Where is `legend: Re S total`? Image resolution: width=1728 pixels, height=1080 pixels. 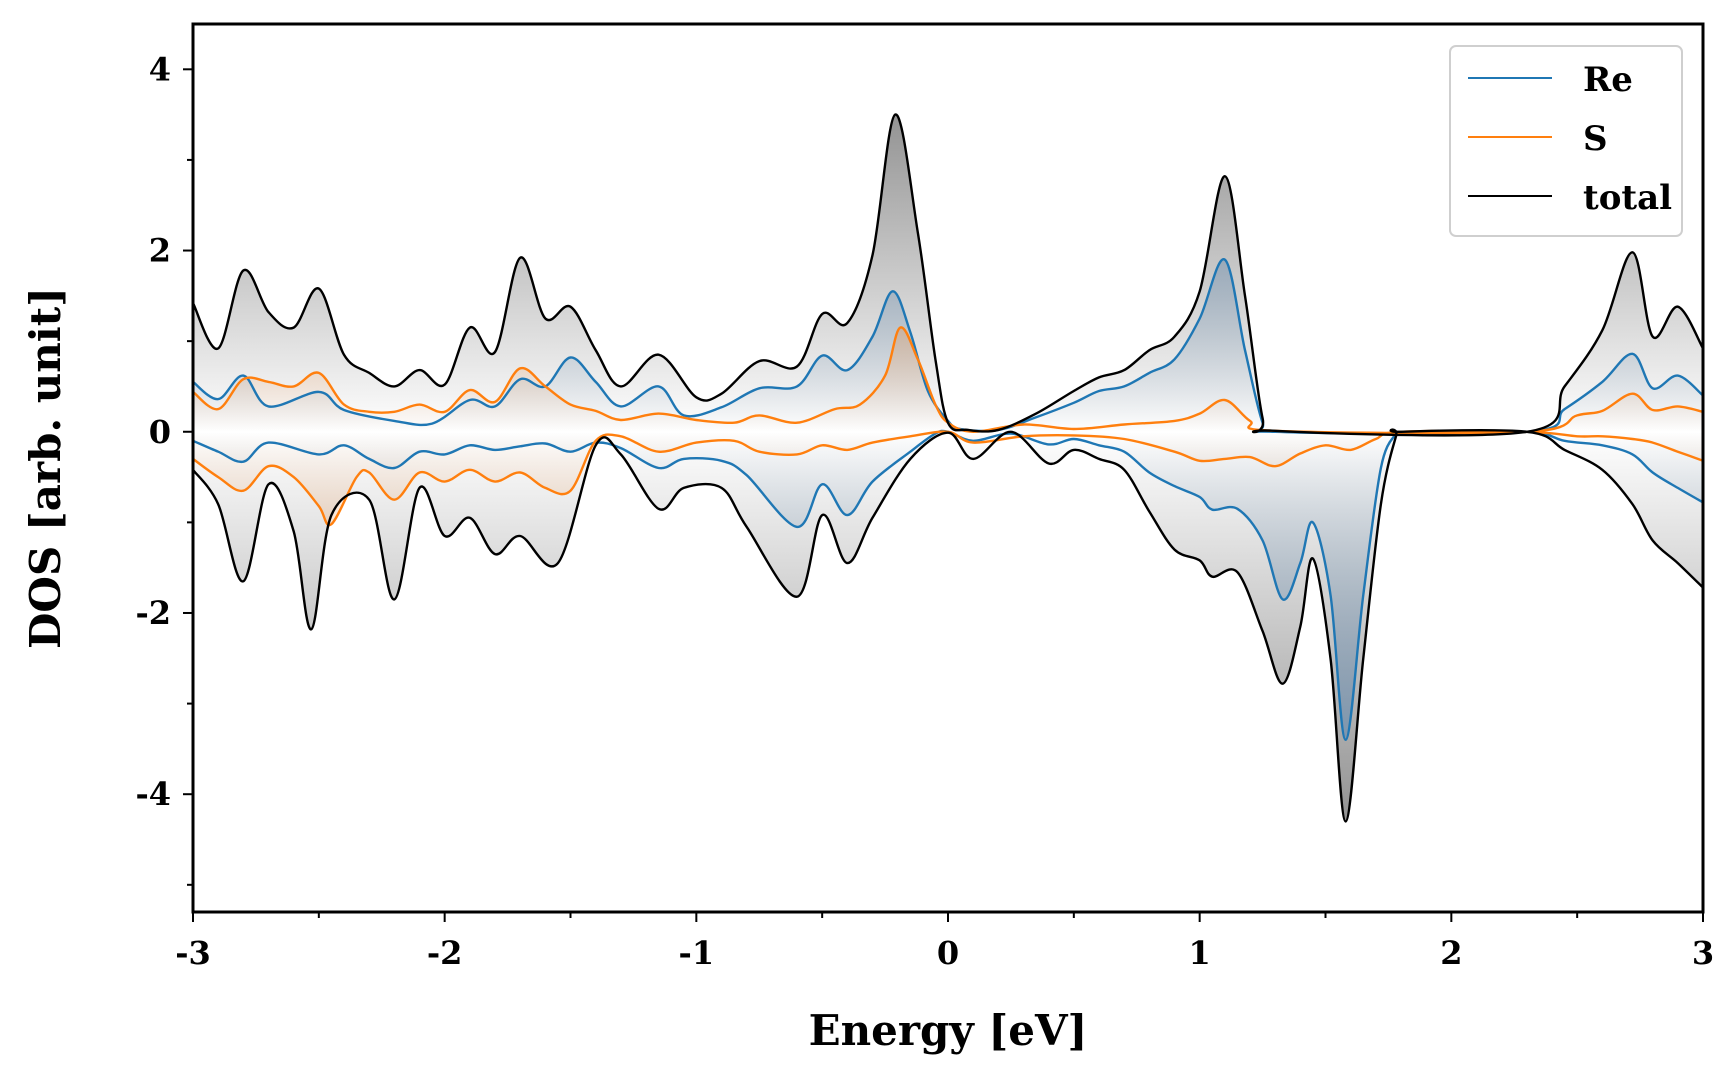
legend: Re S total is located at coordinates (1566, 141).